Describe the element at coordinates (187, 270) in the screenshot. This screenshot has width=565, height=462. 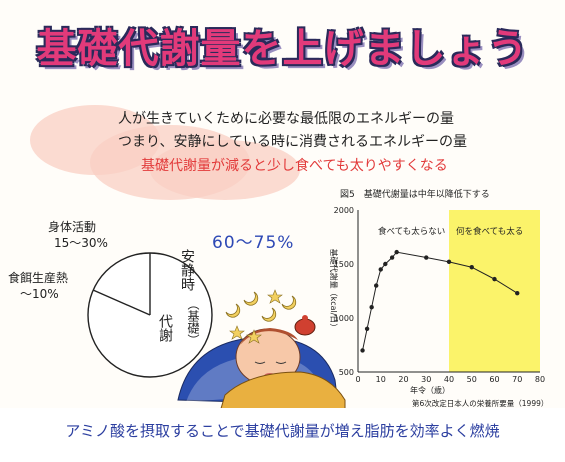
I see `resting-label-a: 安静時` at that location.